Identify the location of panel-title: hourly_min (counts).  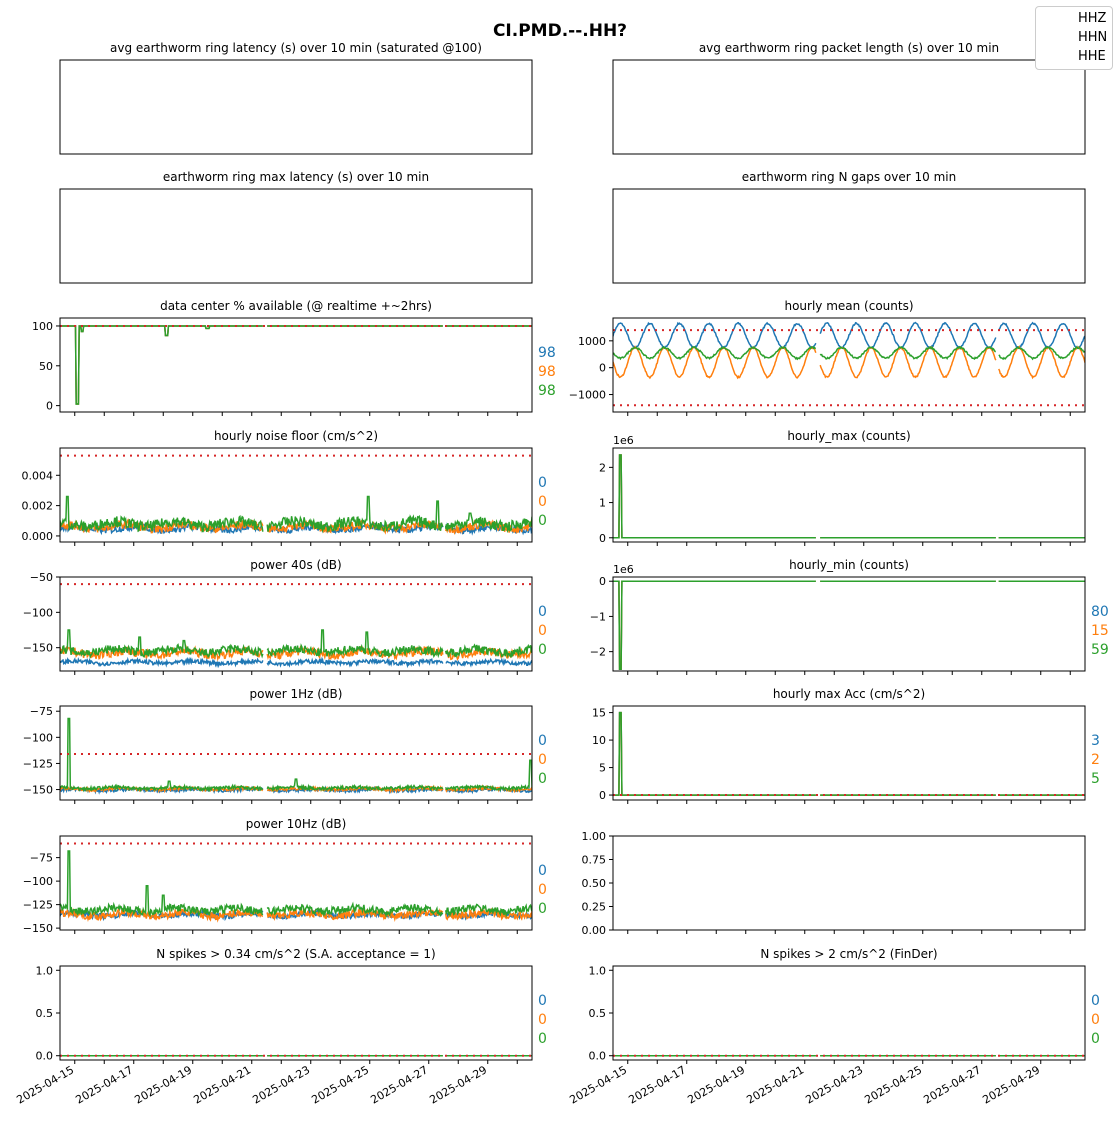
(849, 565).